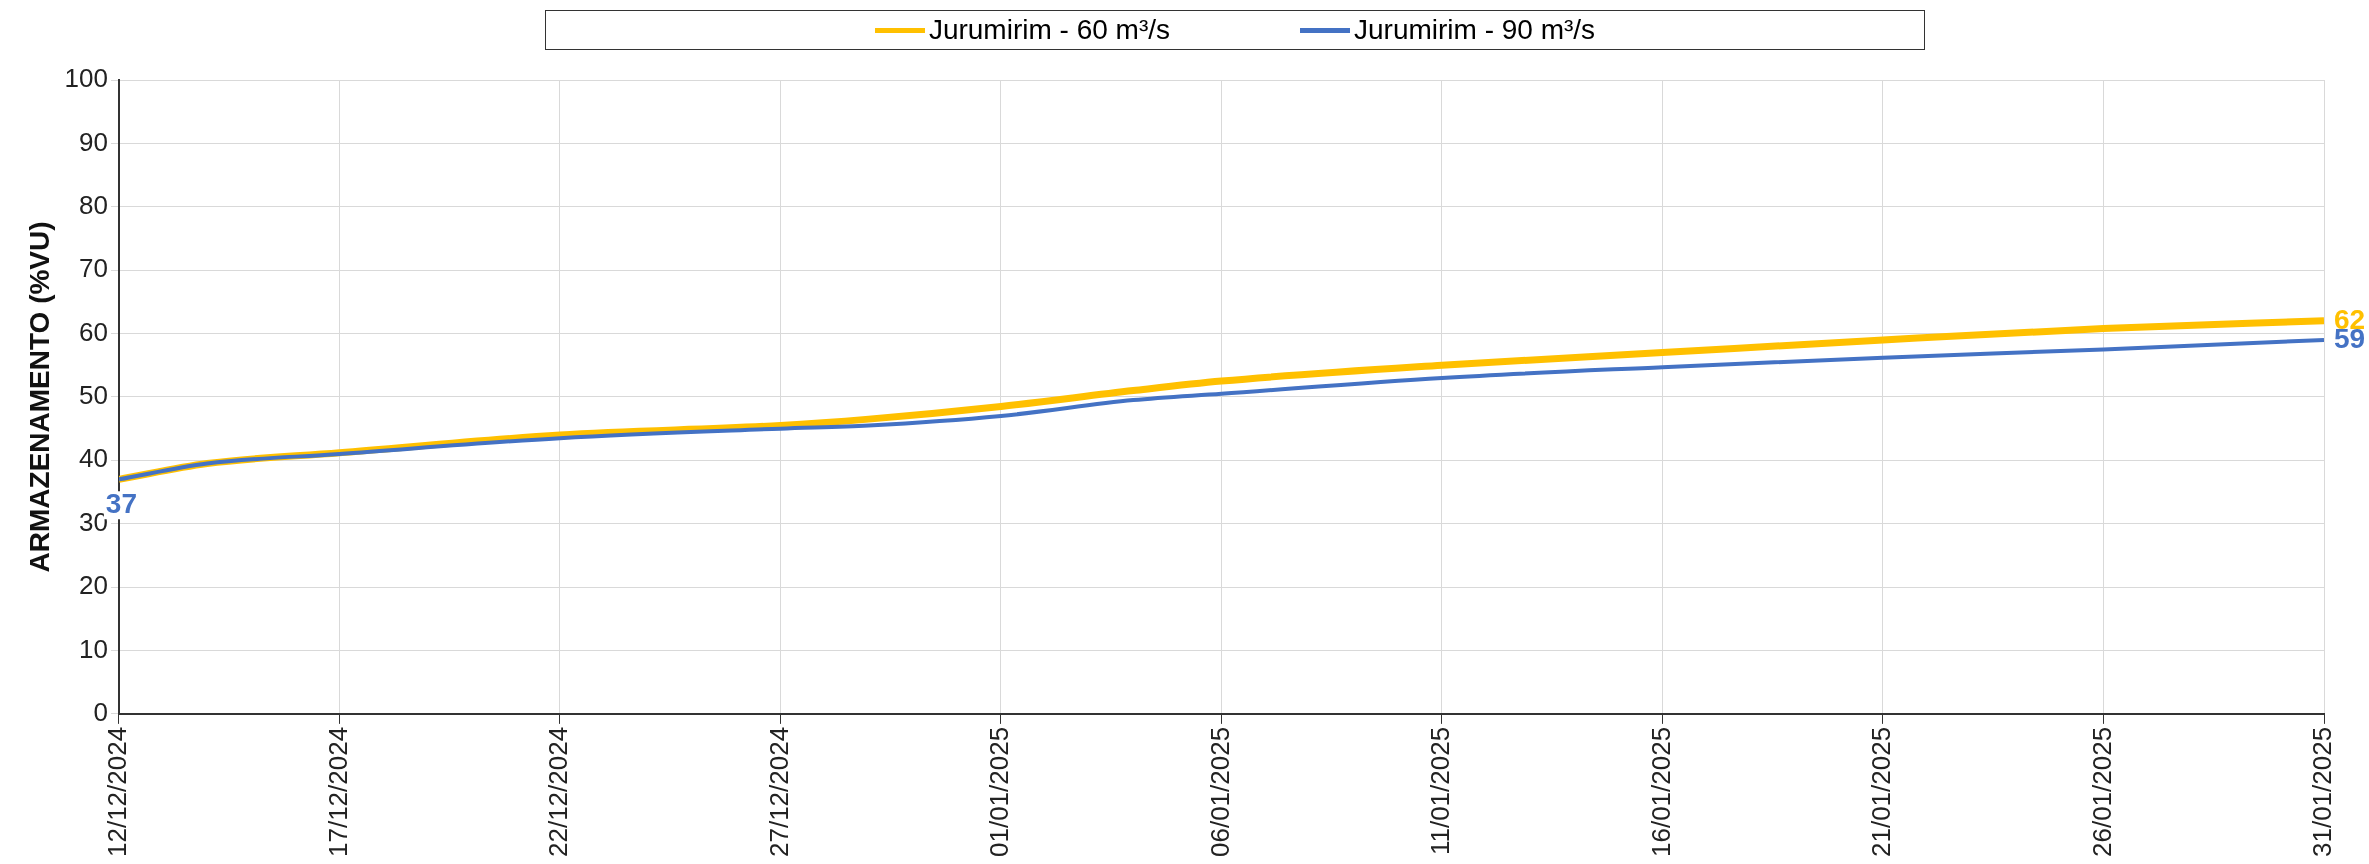 The image size is (2369, 864). Describe the element at coordinates (999, 792) in the screenshot. I see `x-tick-label: 01/01/2025` at that location.